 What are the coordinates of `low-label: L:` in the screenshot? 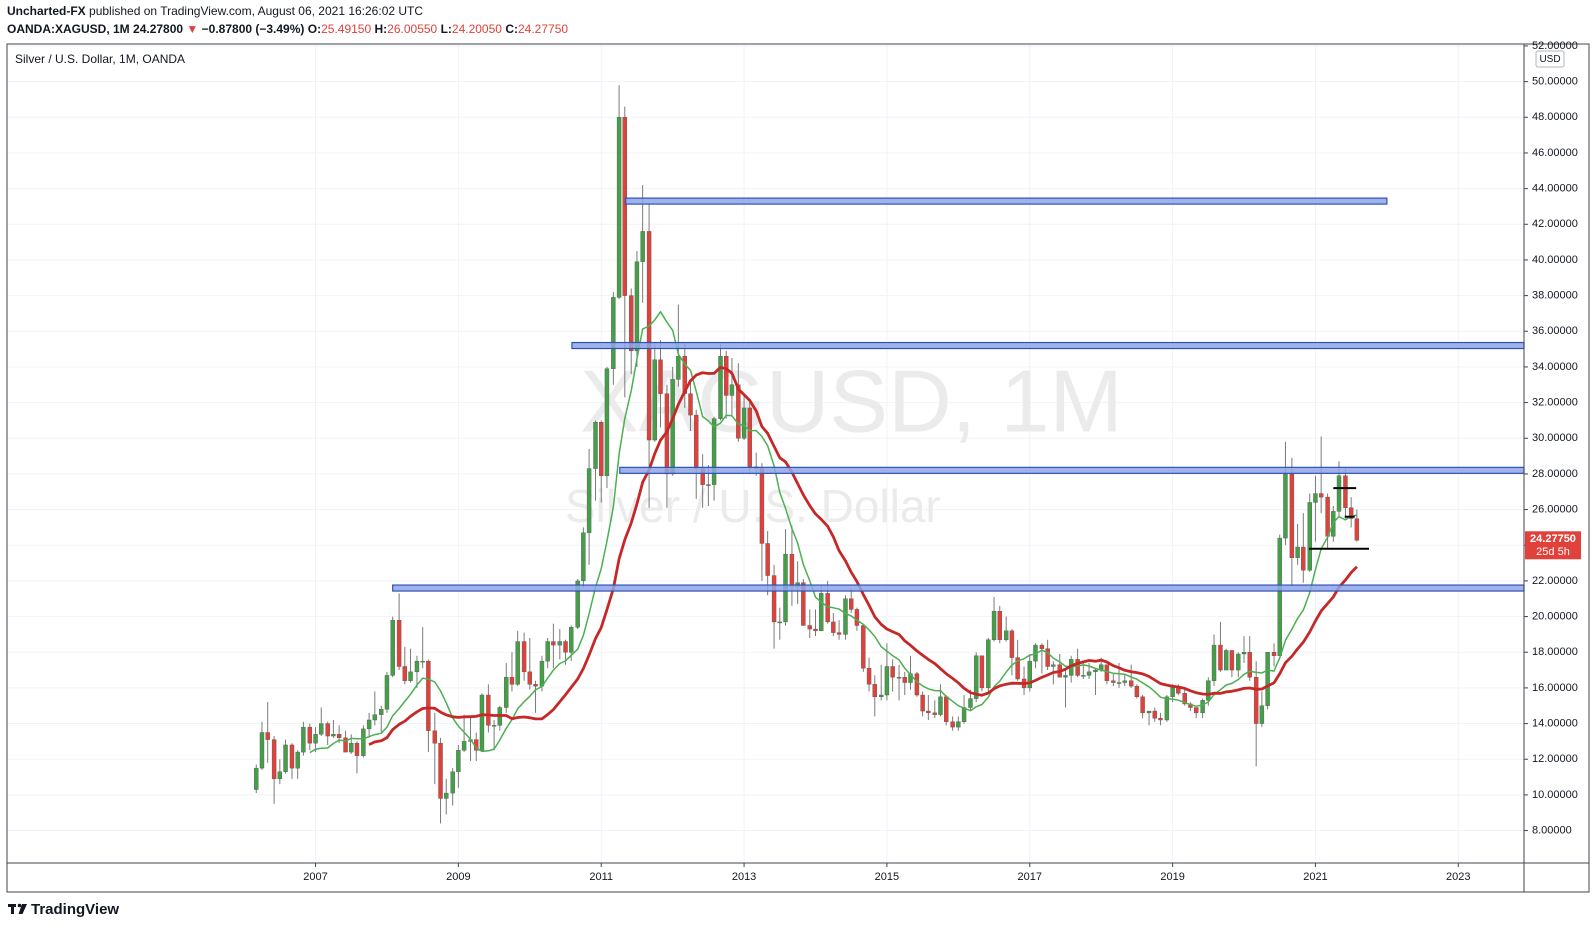 It's located at (446, 29).